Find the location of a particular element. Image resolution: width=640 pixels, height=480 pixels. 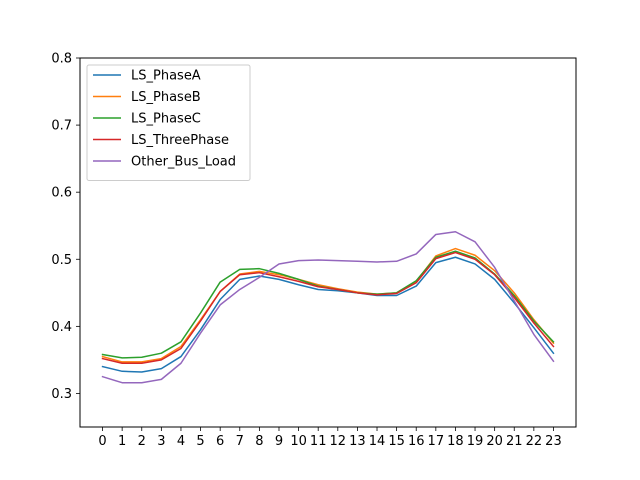

legend-label: LS_PhaseB is located at coordinates (166, 97).